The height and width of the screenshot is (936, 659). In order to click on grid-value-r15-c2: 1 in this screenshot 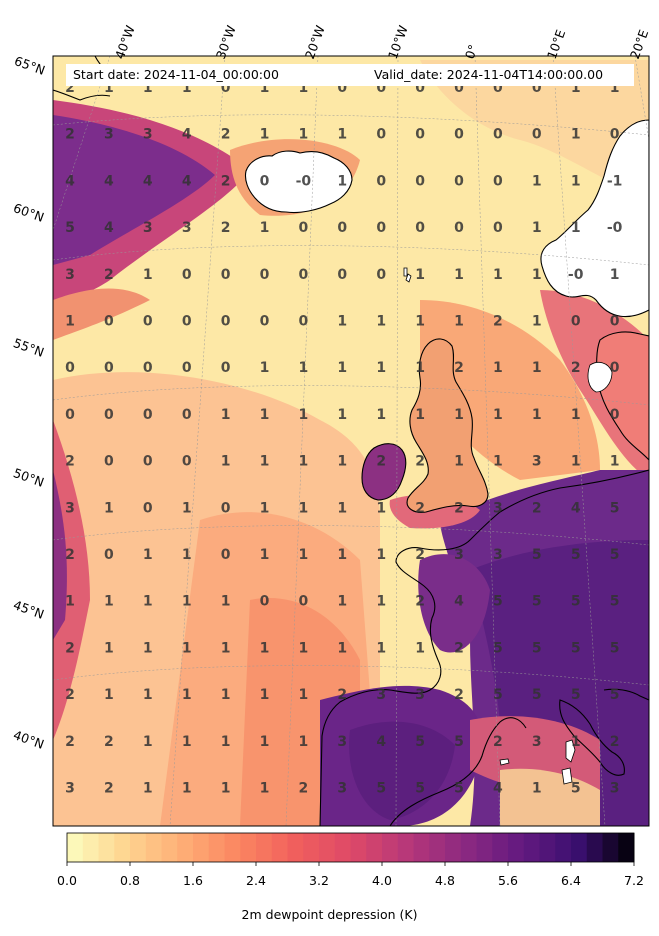, I will do `click(148, 789)`.